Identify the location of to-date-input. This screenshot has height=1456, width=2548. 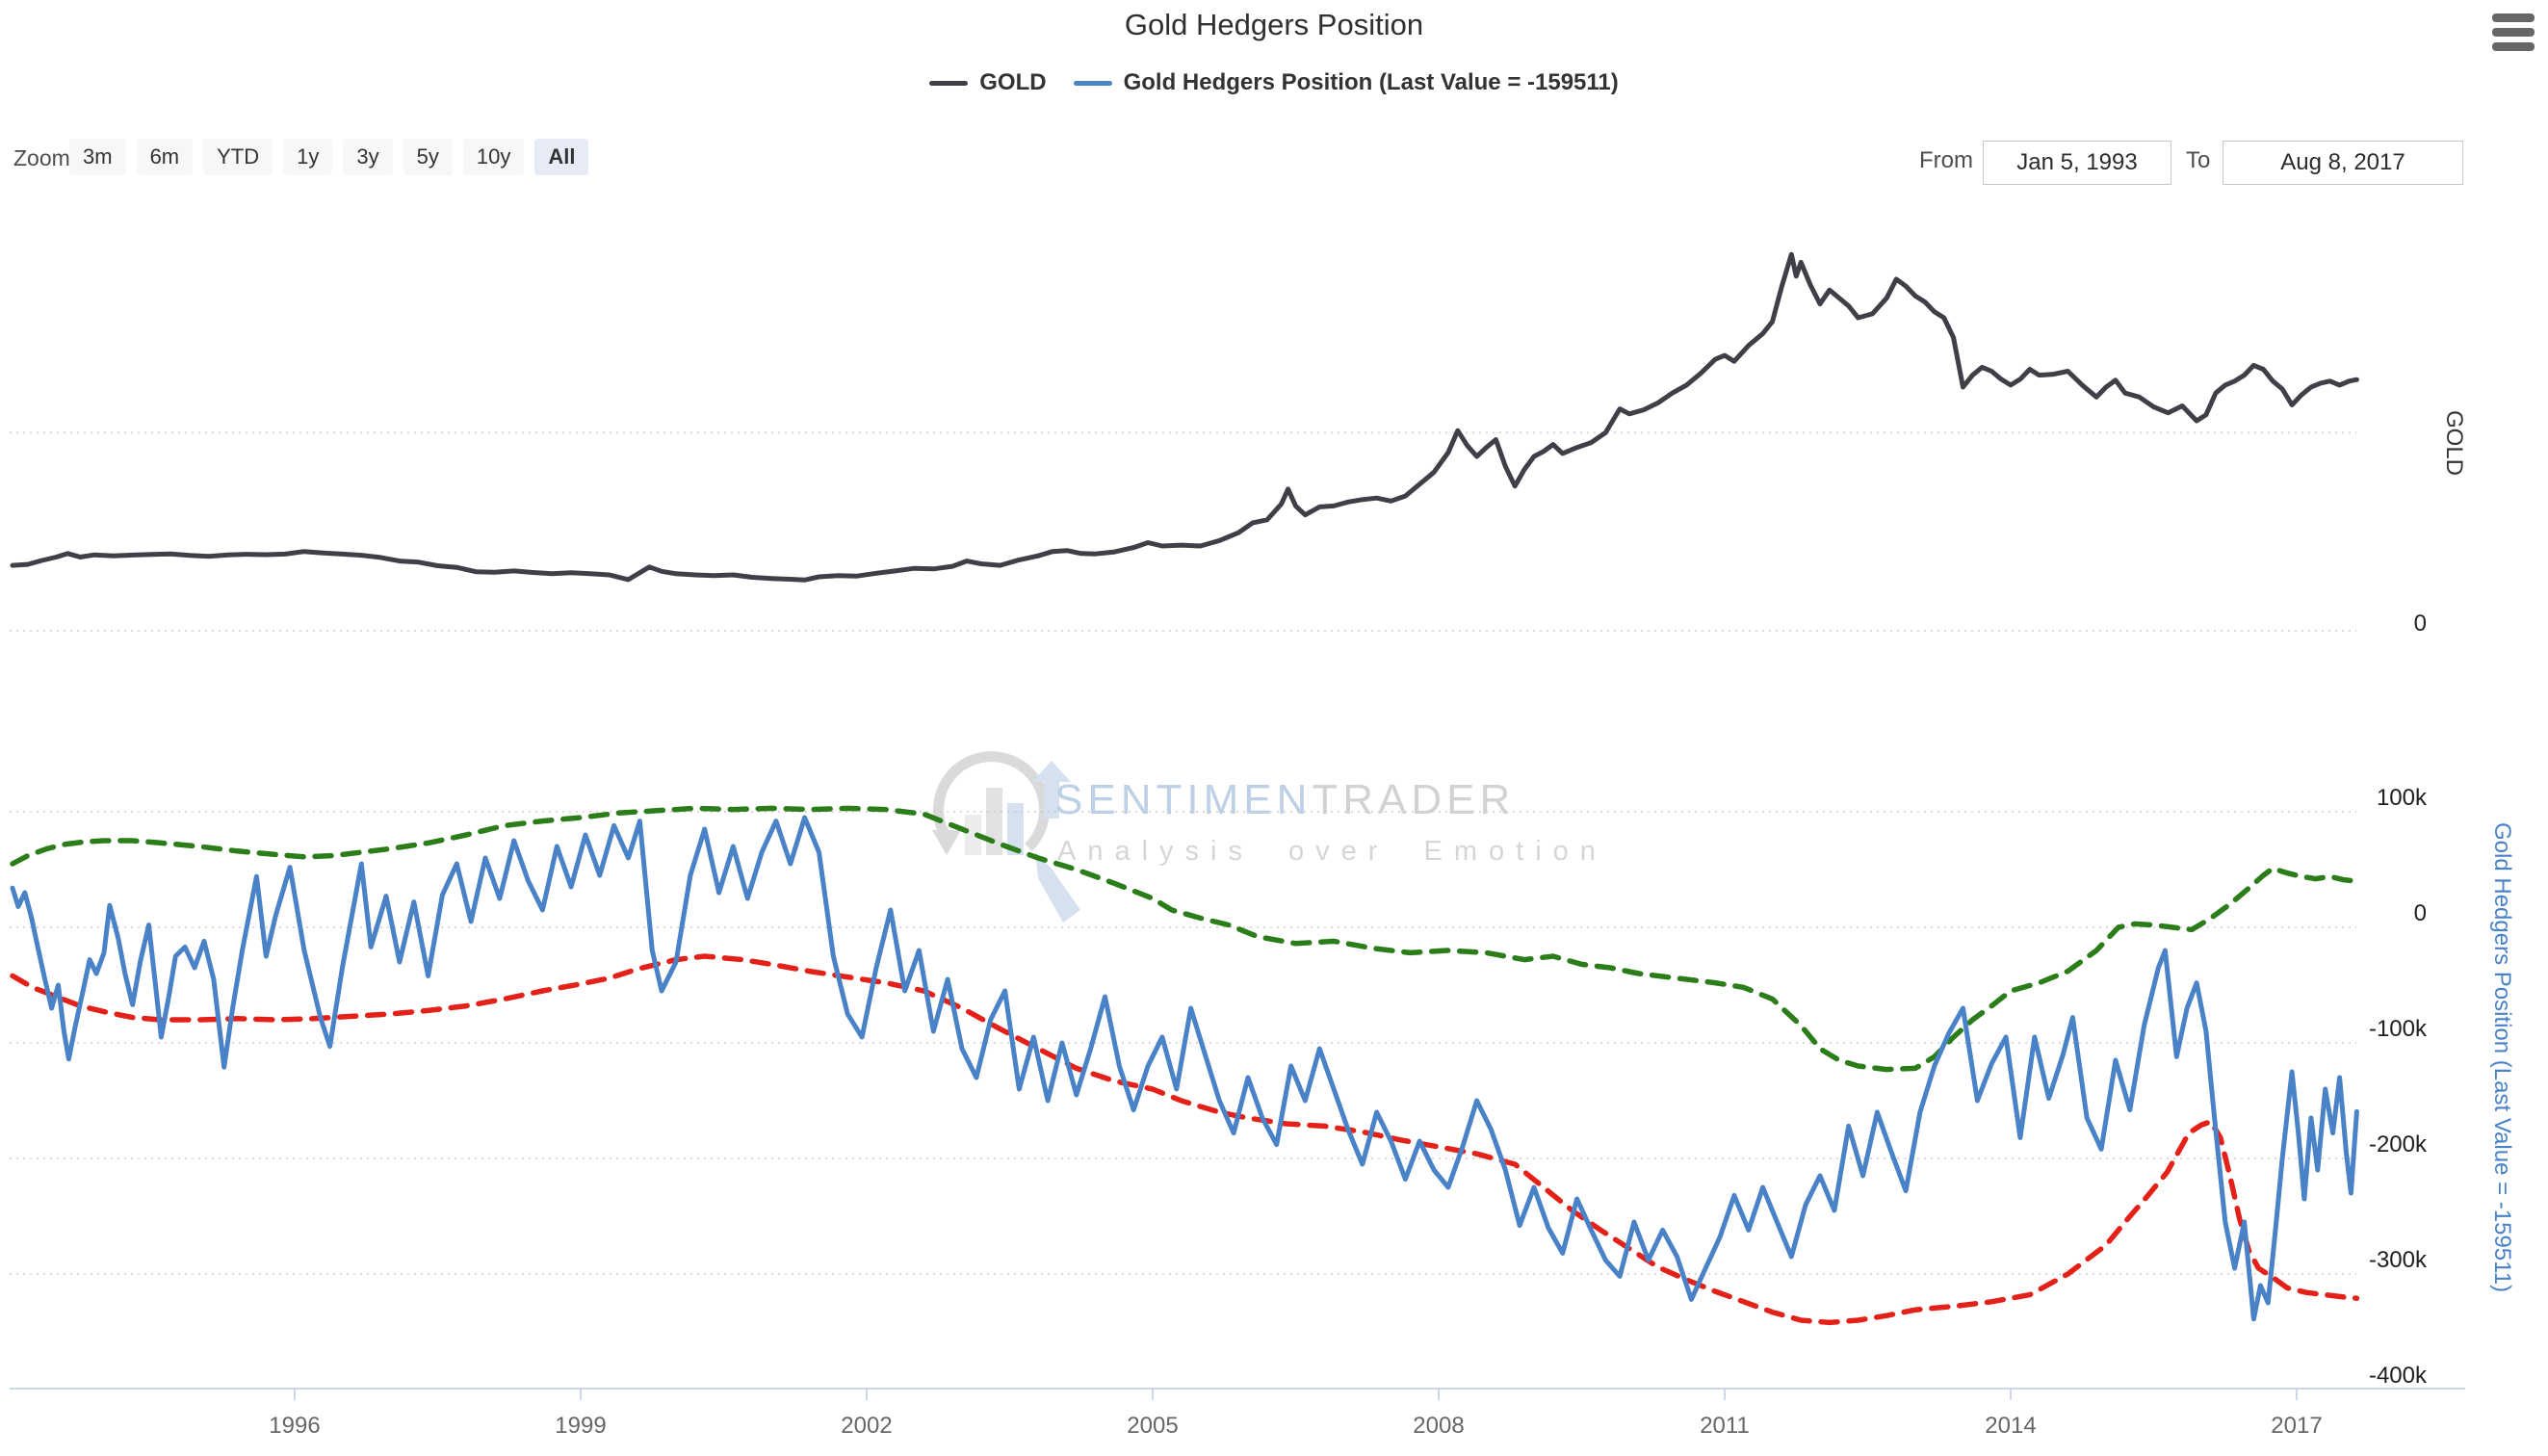
(2343, 163).